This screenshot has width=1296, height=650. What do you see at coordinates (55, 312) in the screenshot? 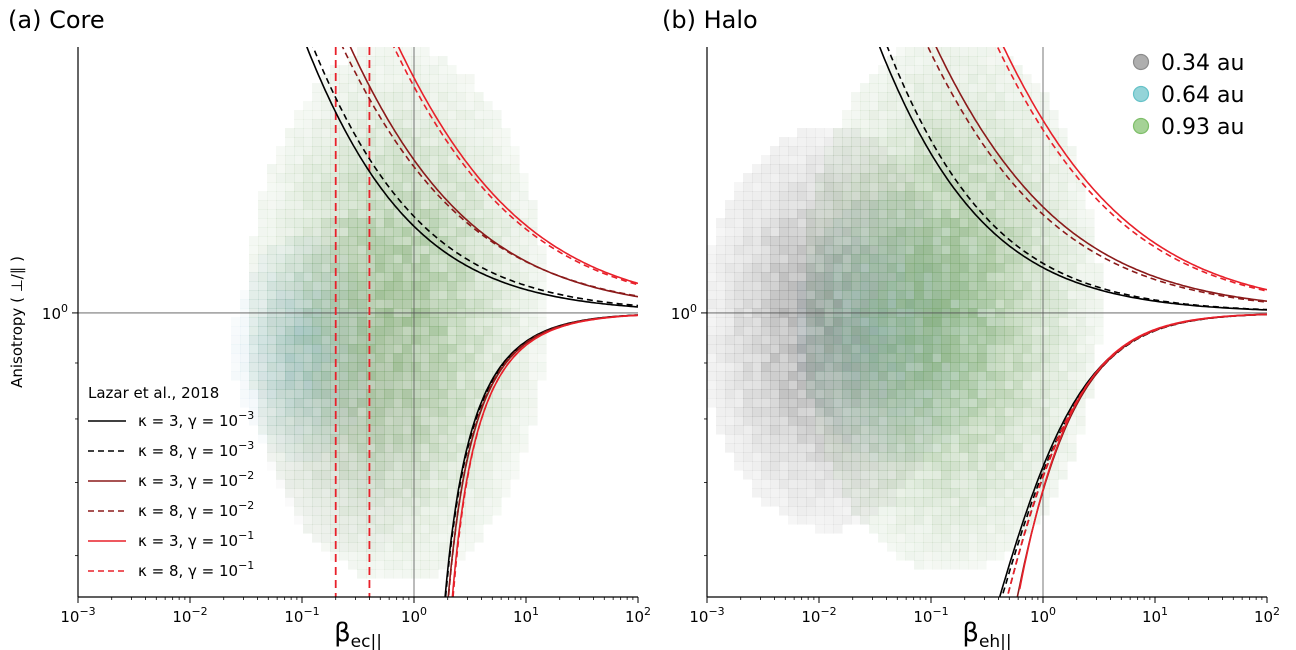
I see `y-tick-label: 100` at bounding box center [55, 312].